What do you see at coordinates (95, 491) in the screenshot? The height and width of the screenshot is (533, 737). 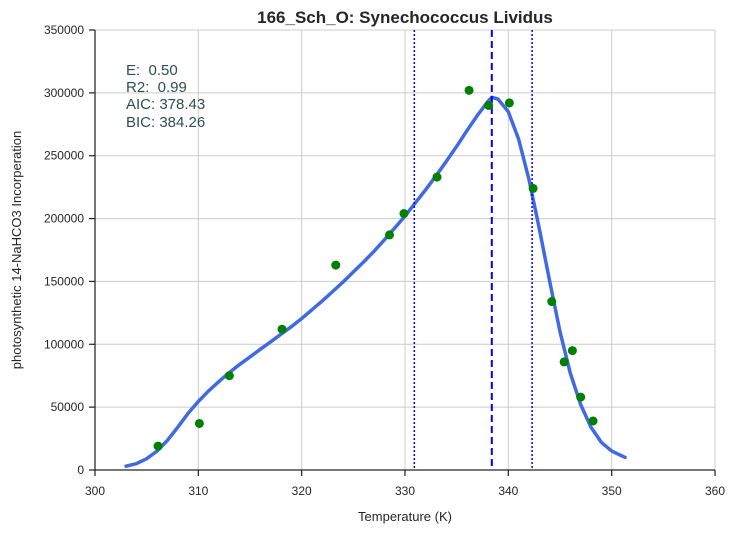 I see `x-tick-label: 300` at bounding box center [95, 491].